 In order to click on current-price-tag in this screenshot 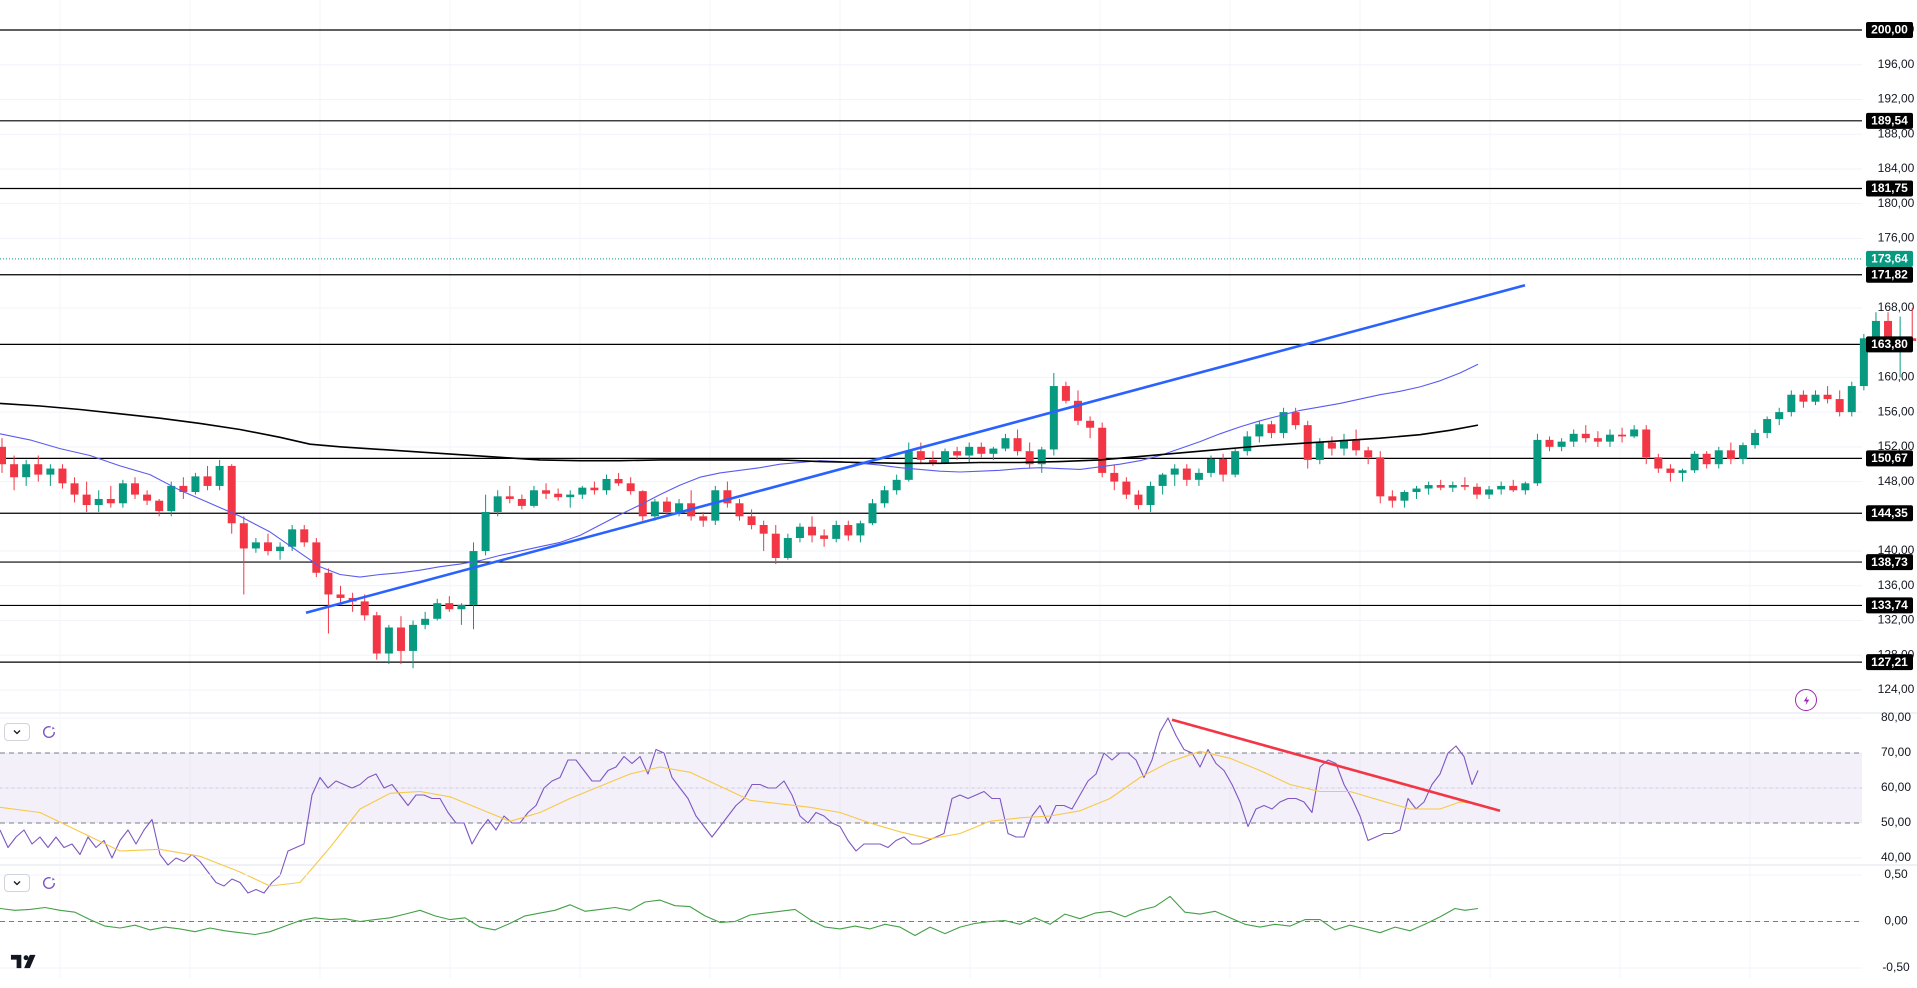, I will do `click(1889, 258)`.